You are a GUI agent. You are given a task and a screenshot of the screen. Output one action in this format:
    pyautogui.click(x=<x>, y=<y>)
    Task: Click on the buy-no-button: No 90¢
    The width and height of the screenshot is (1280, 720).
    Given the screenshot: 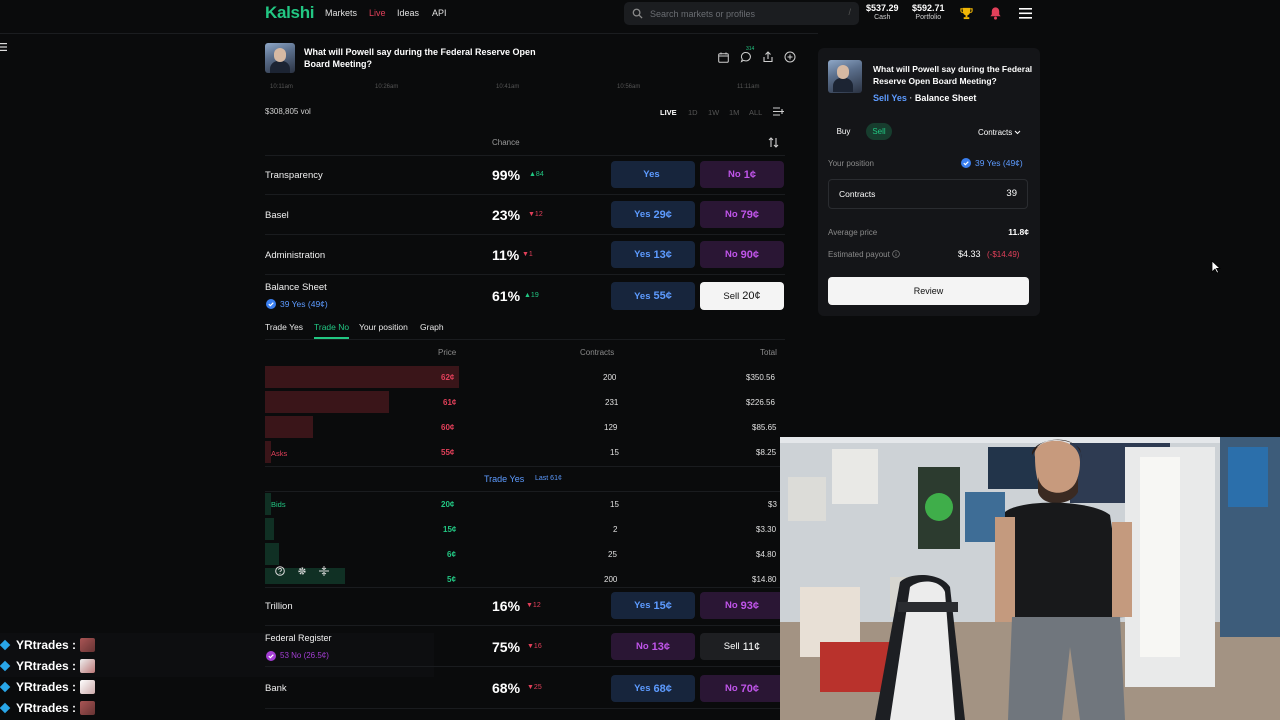 What is the action you would take?
    pyautogui.click(x=742, y=254)
    